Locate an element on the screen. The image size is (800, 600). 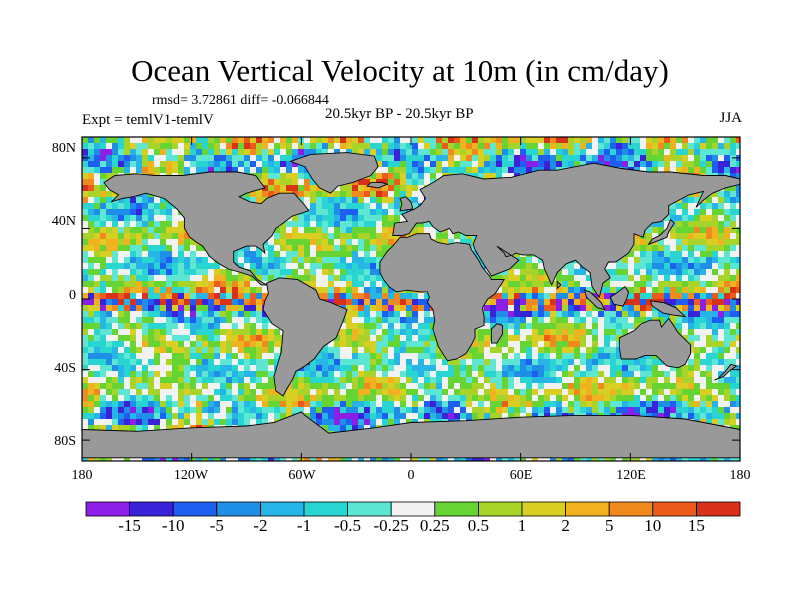
japan-land is located at coordinates (661, 232).